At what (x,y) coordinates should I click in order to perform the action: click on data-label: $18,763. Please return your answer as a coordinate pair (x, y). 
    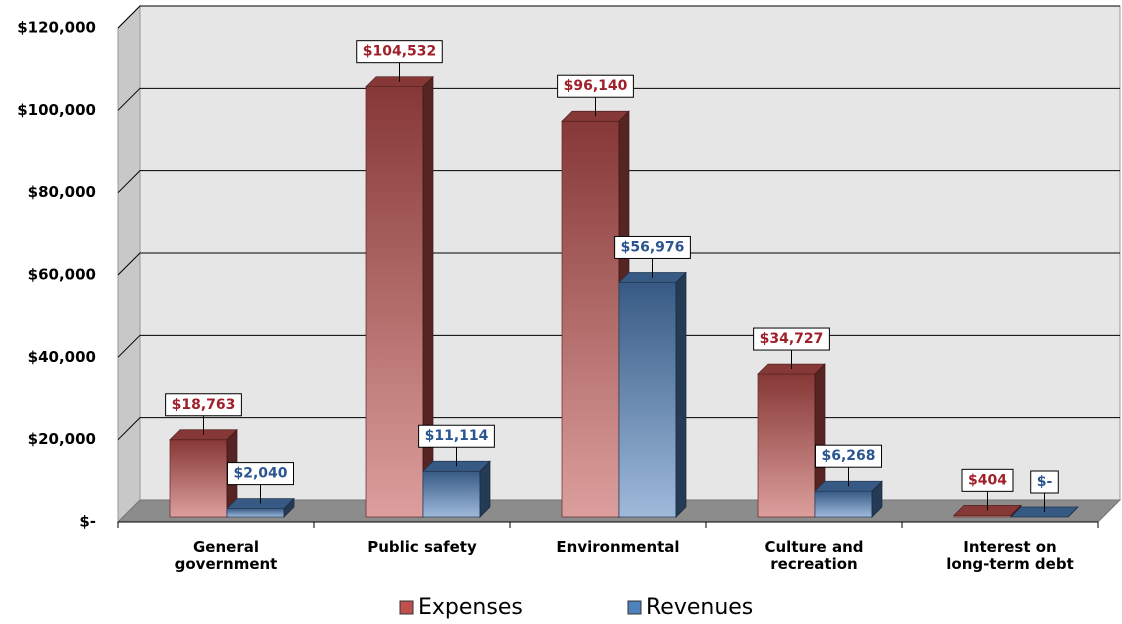
    Looking at the image, I should click on (204, 405).